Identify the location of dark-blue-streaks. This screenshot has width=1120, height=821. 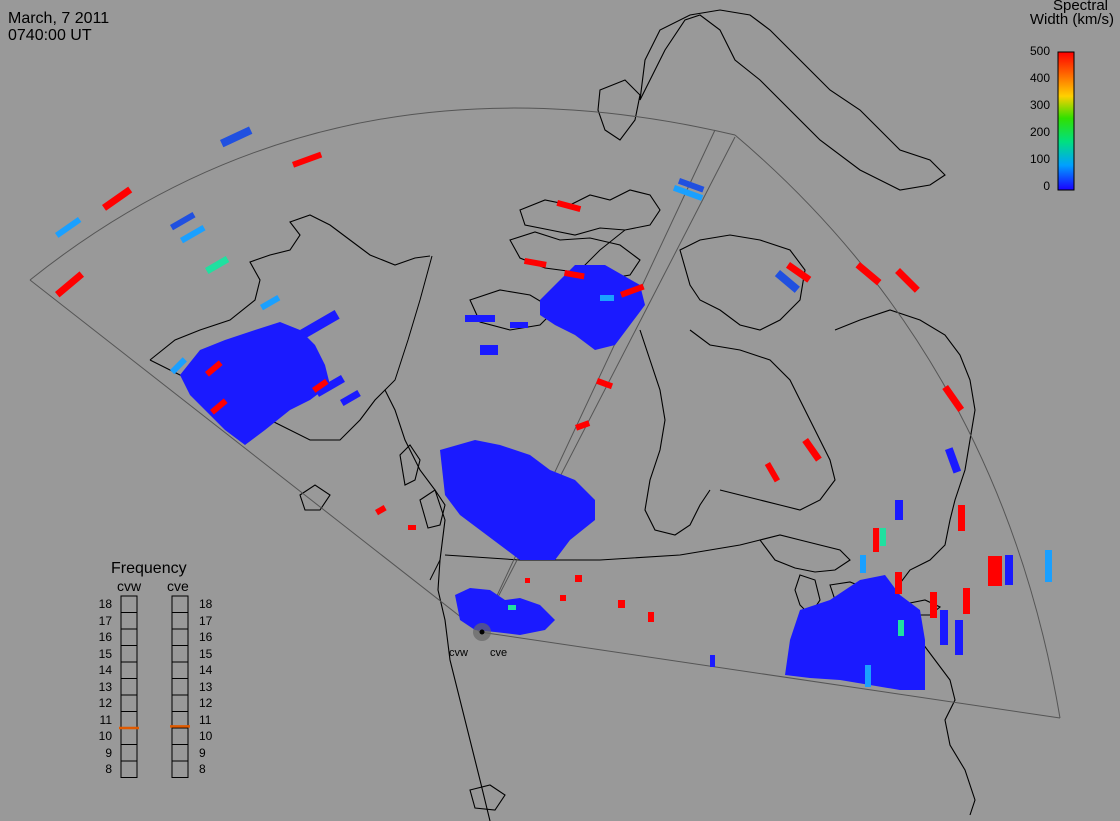
(484, 209).